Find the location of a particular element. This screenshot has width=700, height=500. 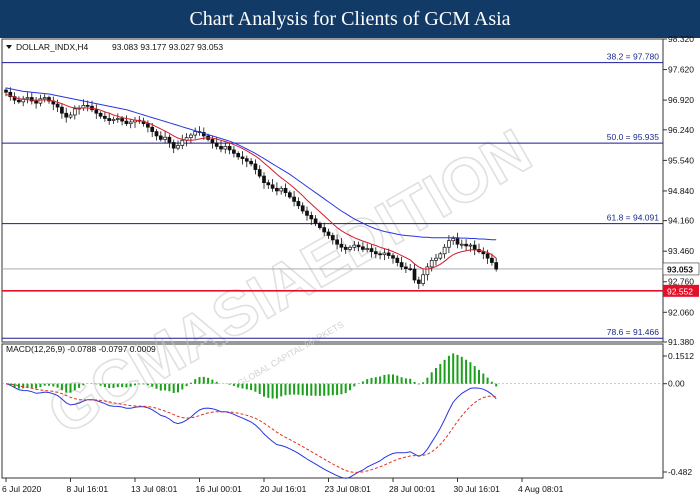

time-tick-label: 4 Aug 08:01 is located at coordinates (541, 489).